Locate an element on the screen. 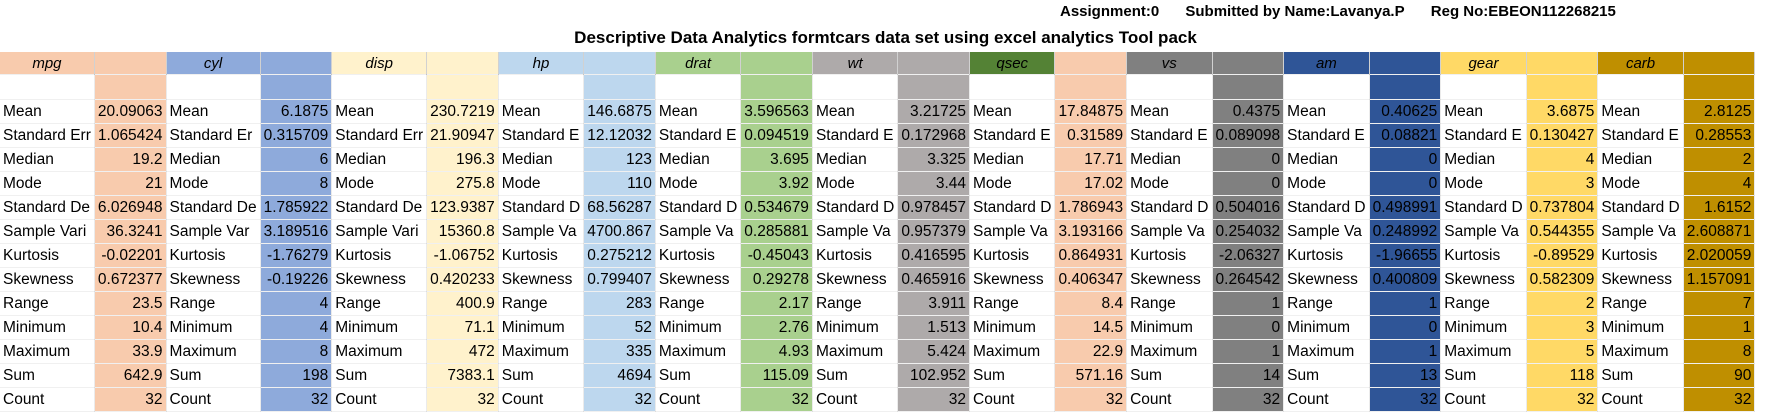 The width and height of the screenshot is (1771, 413). stat-value-cell: 90 is located at coordinates (1719, 375).